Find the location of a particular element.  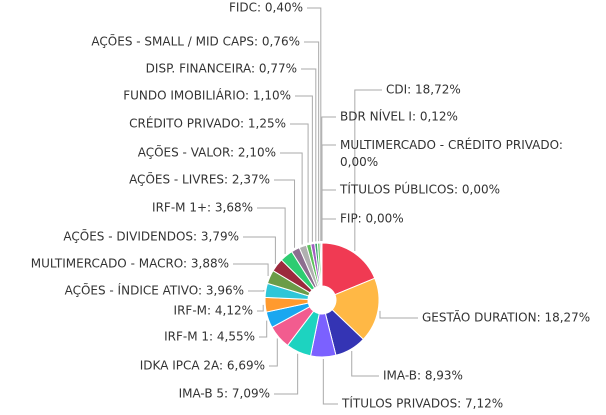

label-line: MULTIMERCADO - CRÉDITO PRIVADO: is located at coordinates (451, 144).